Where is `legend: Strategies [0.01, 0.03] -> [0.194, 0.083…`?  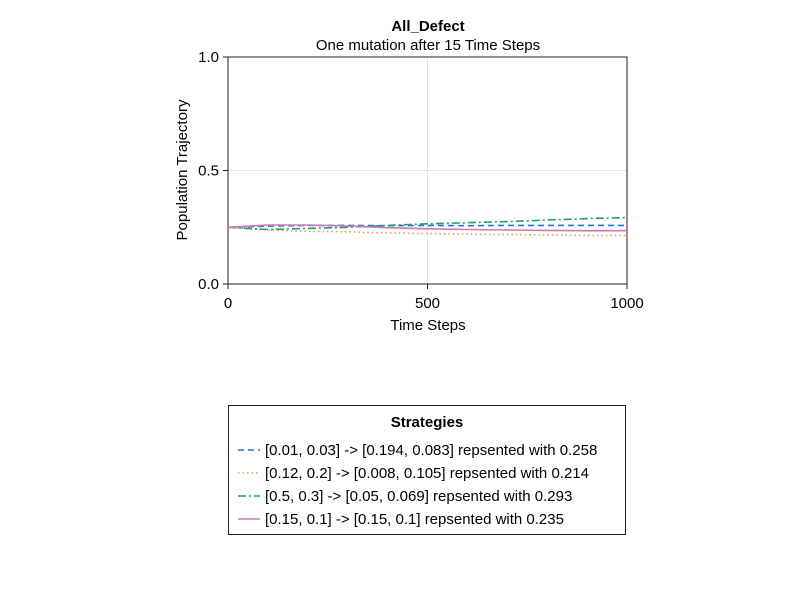
legend: Strategies [0.01, 0.03] -> [0.194, 0.083… is located at coordinates (427, 470).